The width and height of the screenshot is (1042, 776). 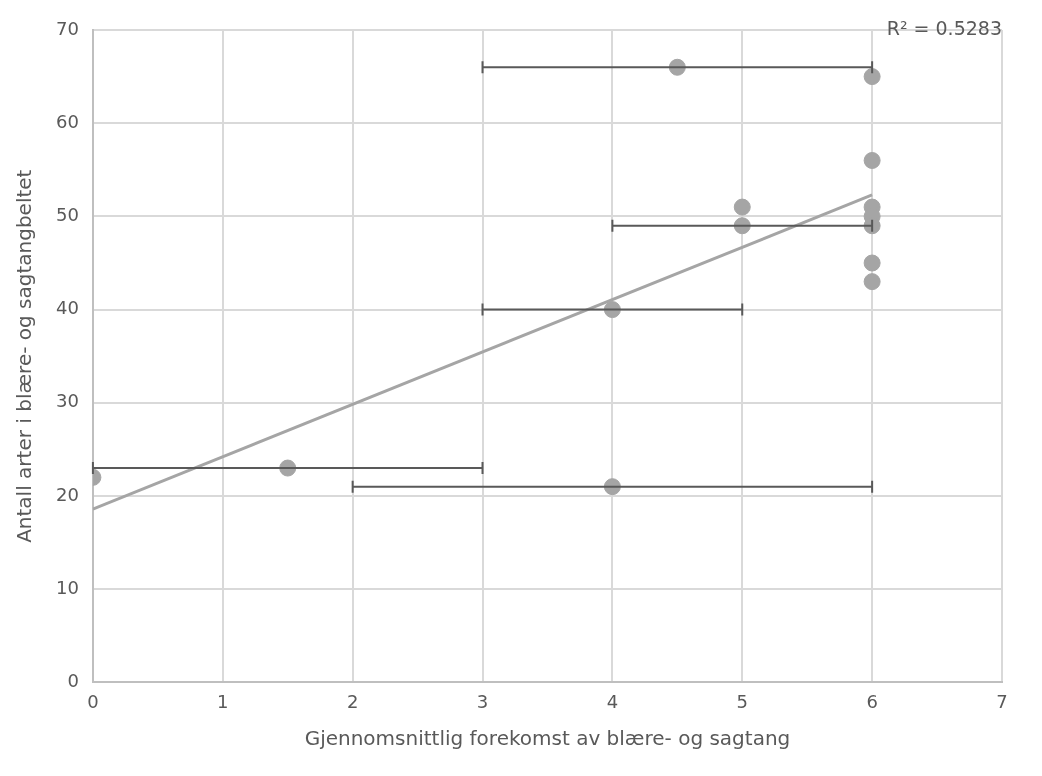 I want to click on y-tick-label: 50, so click(x=67, y=215).